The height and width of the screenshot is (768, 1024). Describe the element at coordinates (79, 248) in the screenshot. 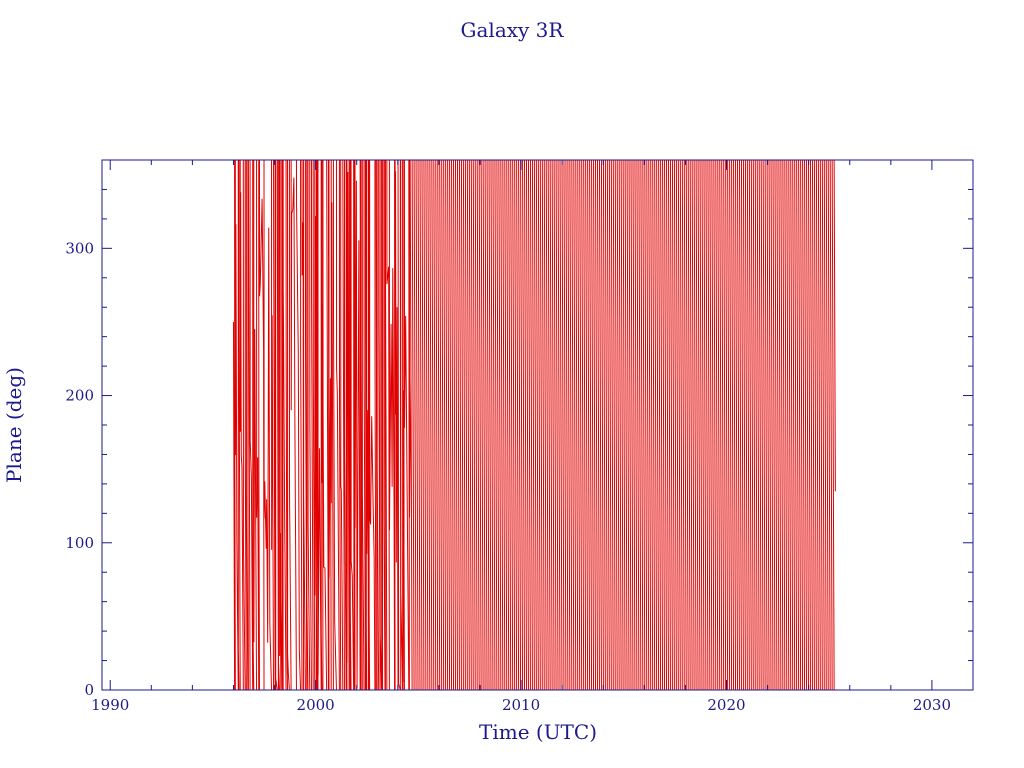

I see `y-tick-label: 300` at that location.